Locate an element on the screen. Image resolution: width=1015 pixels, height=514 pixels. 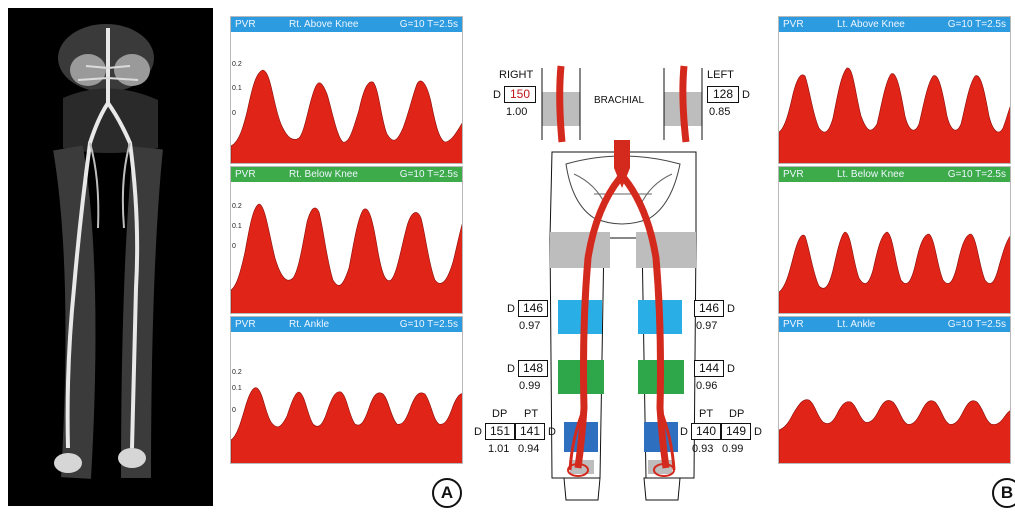
pvr-site-label: Lt. Ankle is located at coordinates (856, 324).